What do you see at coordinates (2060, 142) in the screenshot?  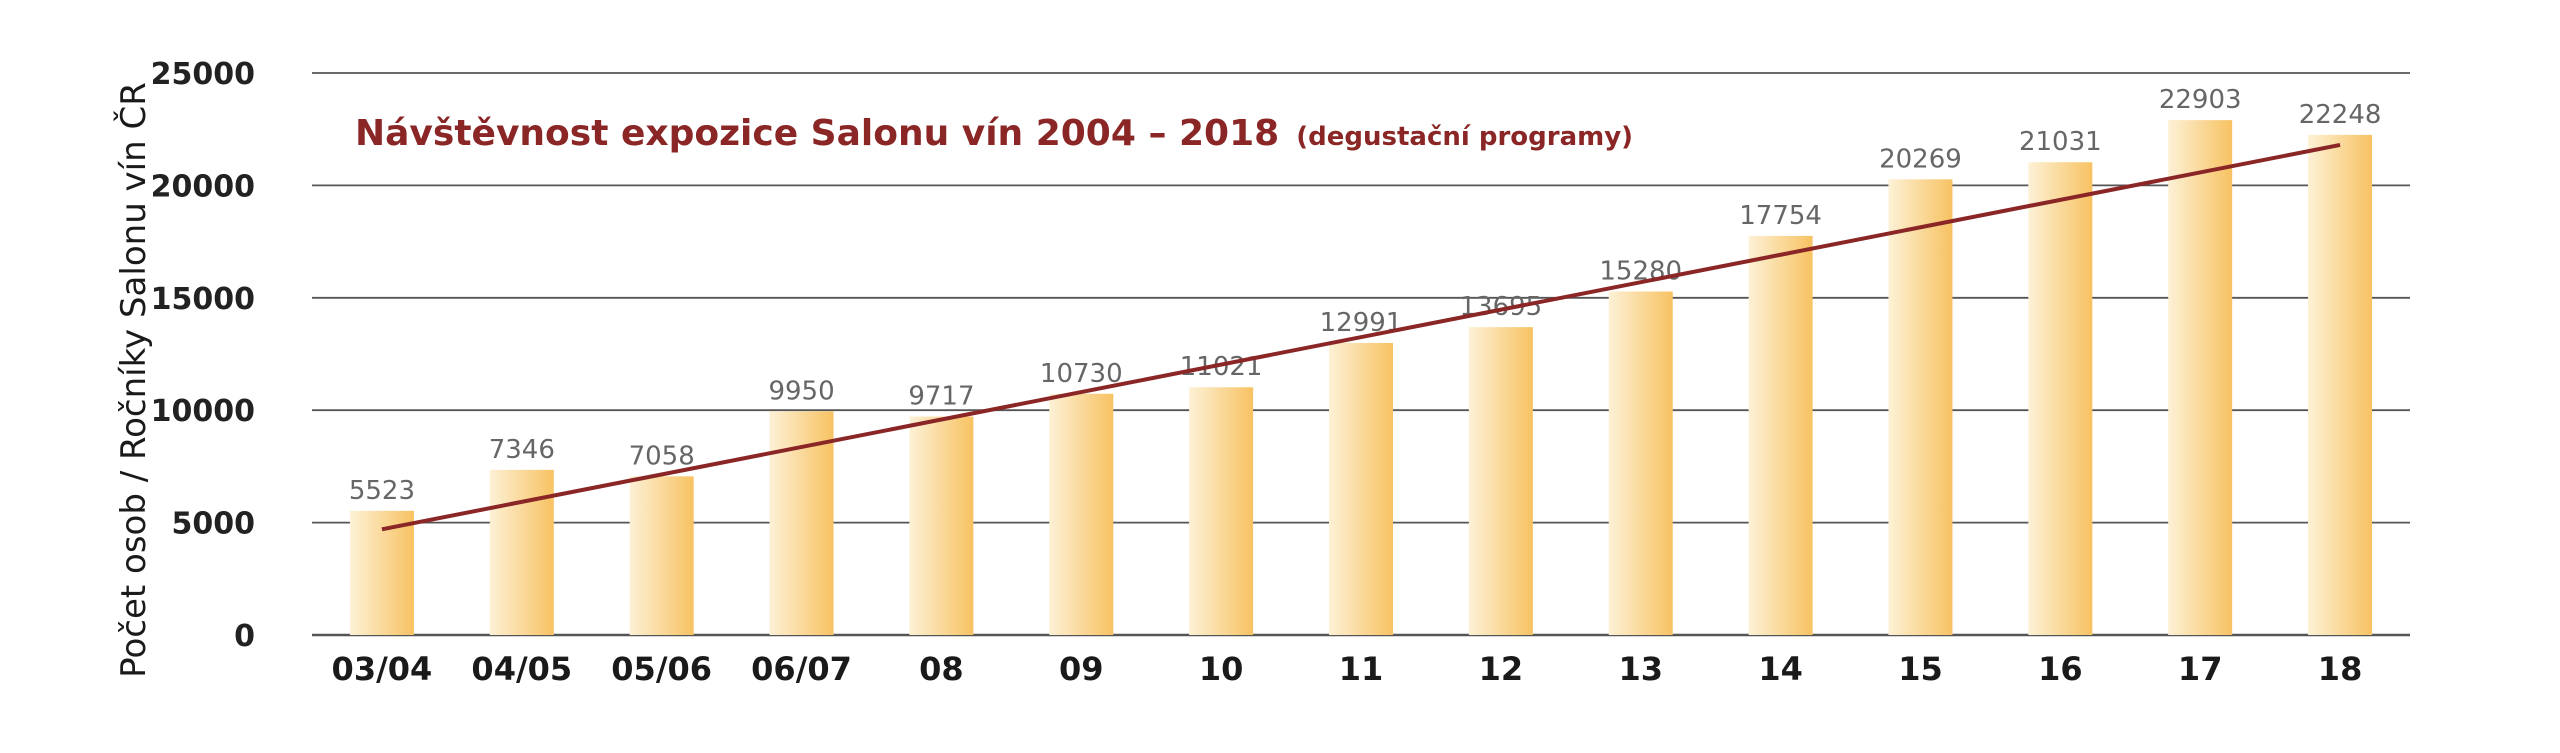 I see `data-label: 21031` at bounding box center [2060, 142].